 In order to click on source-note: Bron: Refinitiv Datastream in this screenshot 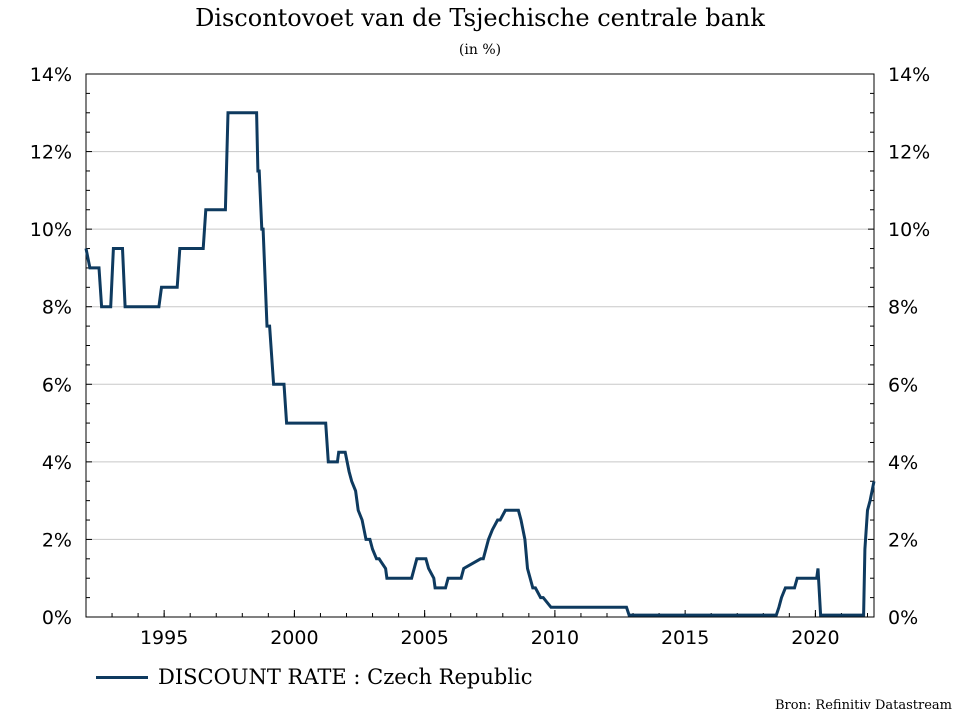, I will do `click(863, 705)`.